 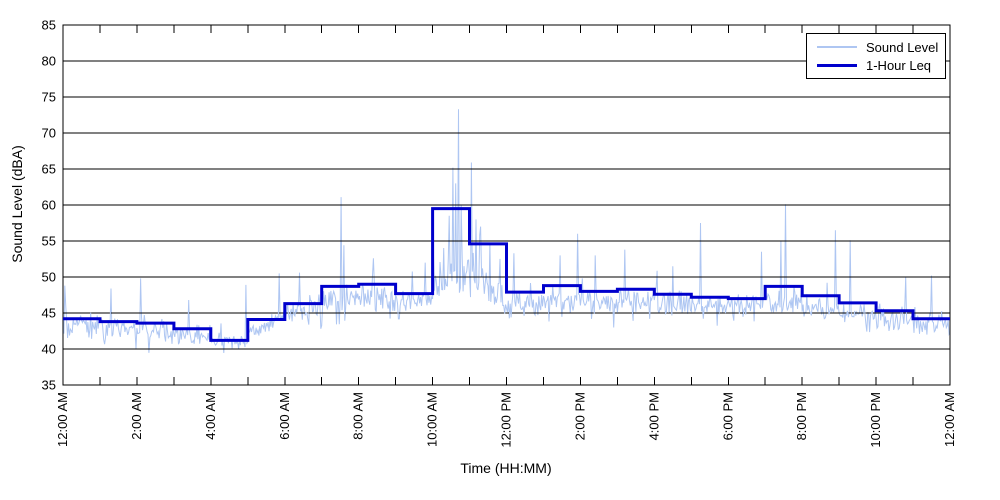 I want to click on x-tick-label: 6:00 PM, so click(x=727, y=416).